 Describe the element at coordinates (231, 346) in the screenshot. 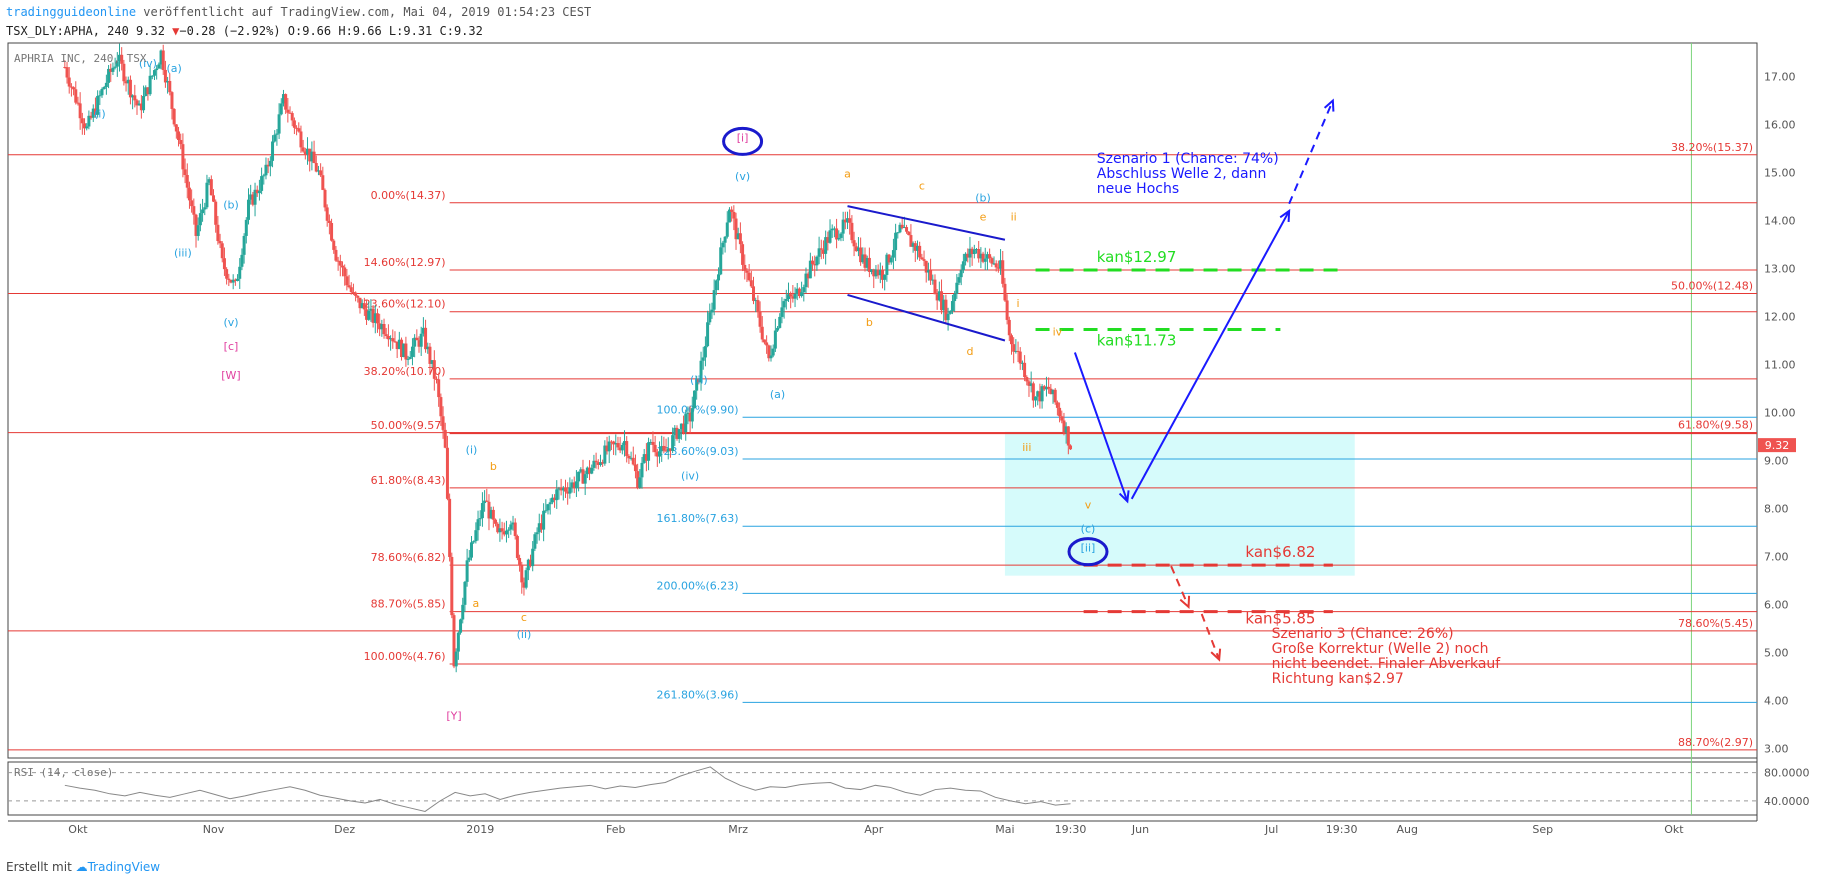

I see `wave-label: [c]` at that location.